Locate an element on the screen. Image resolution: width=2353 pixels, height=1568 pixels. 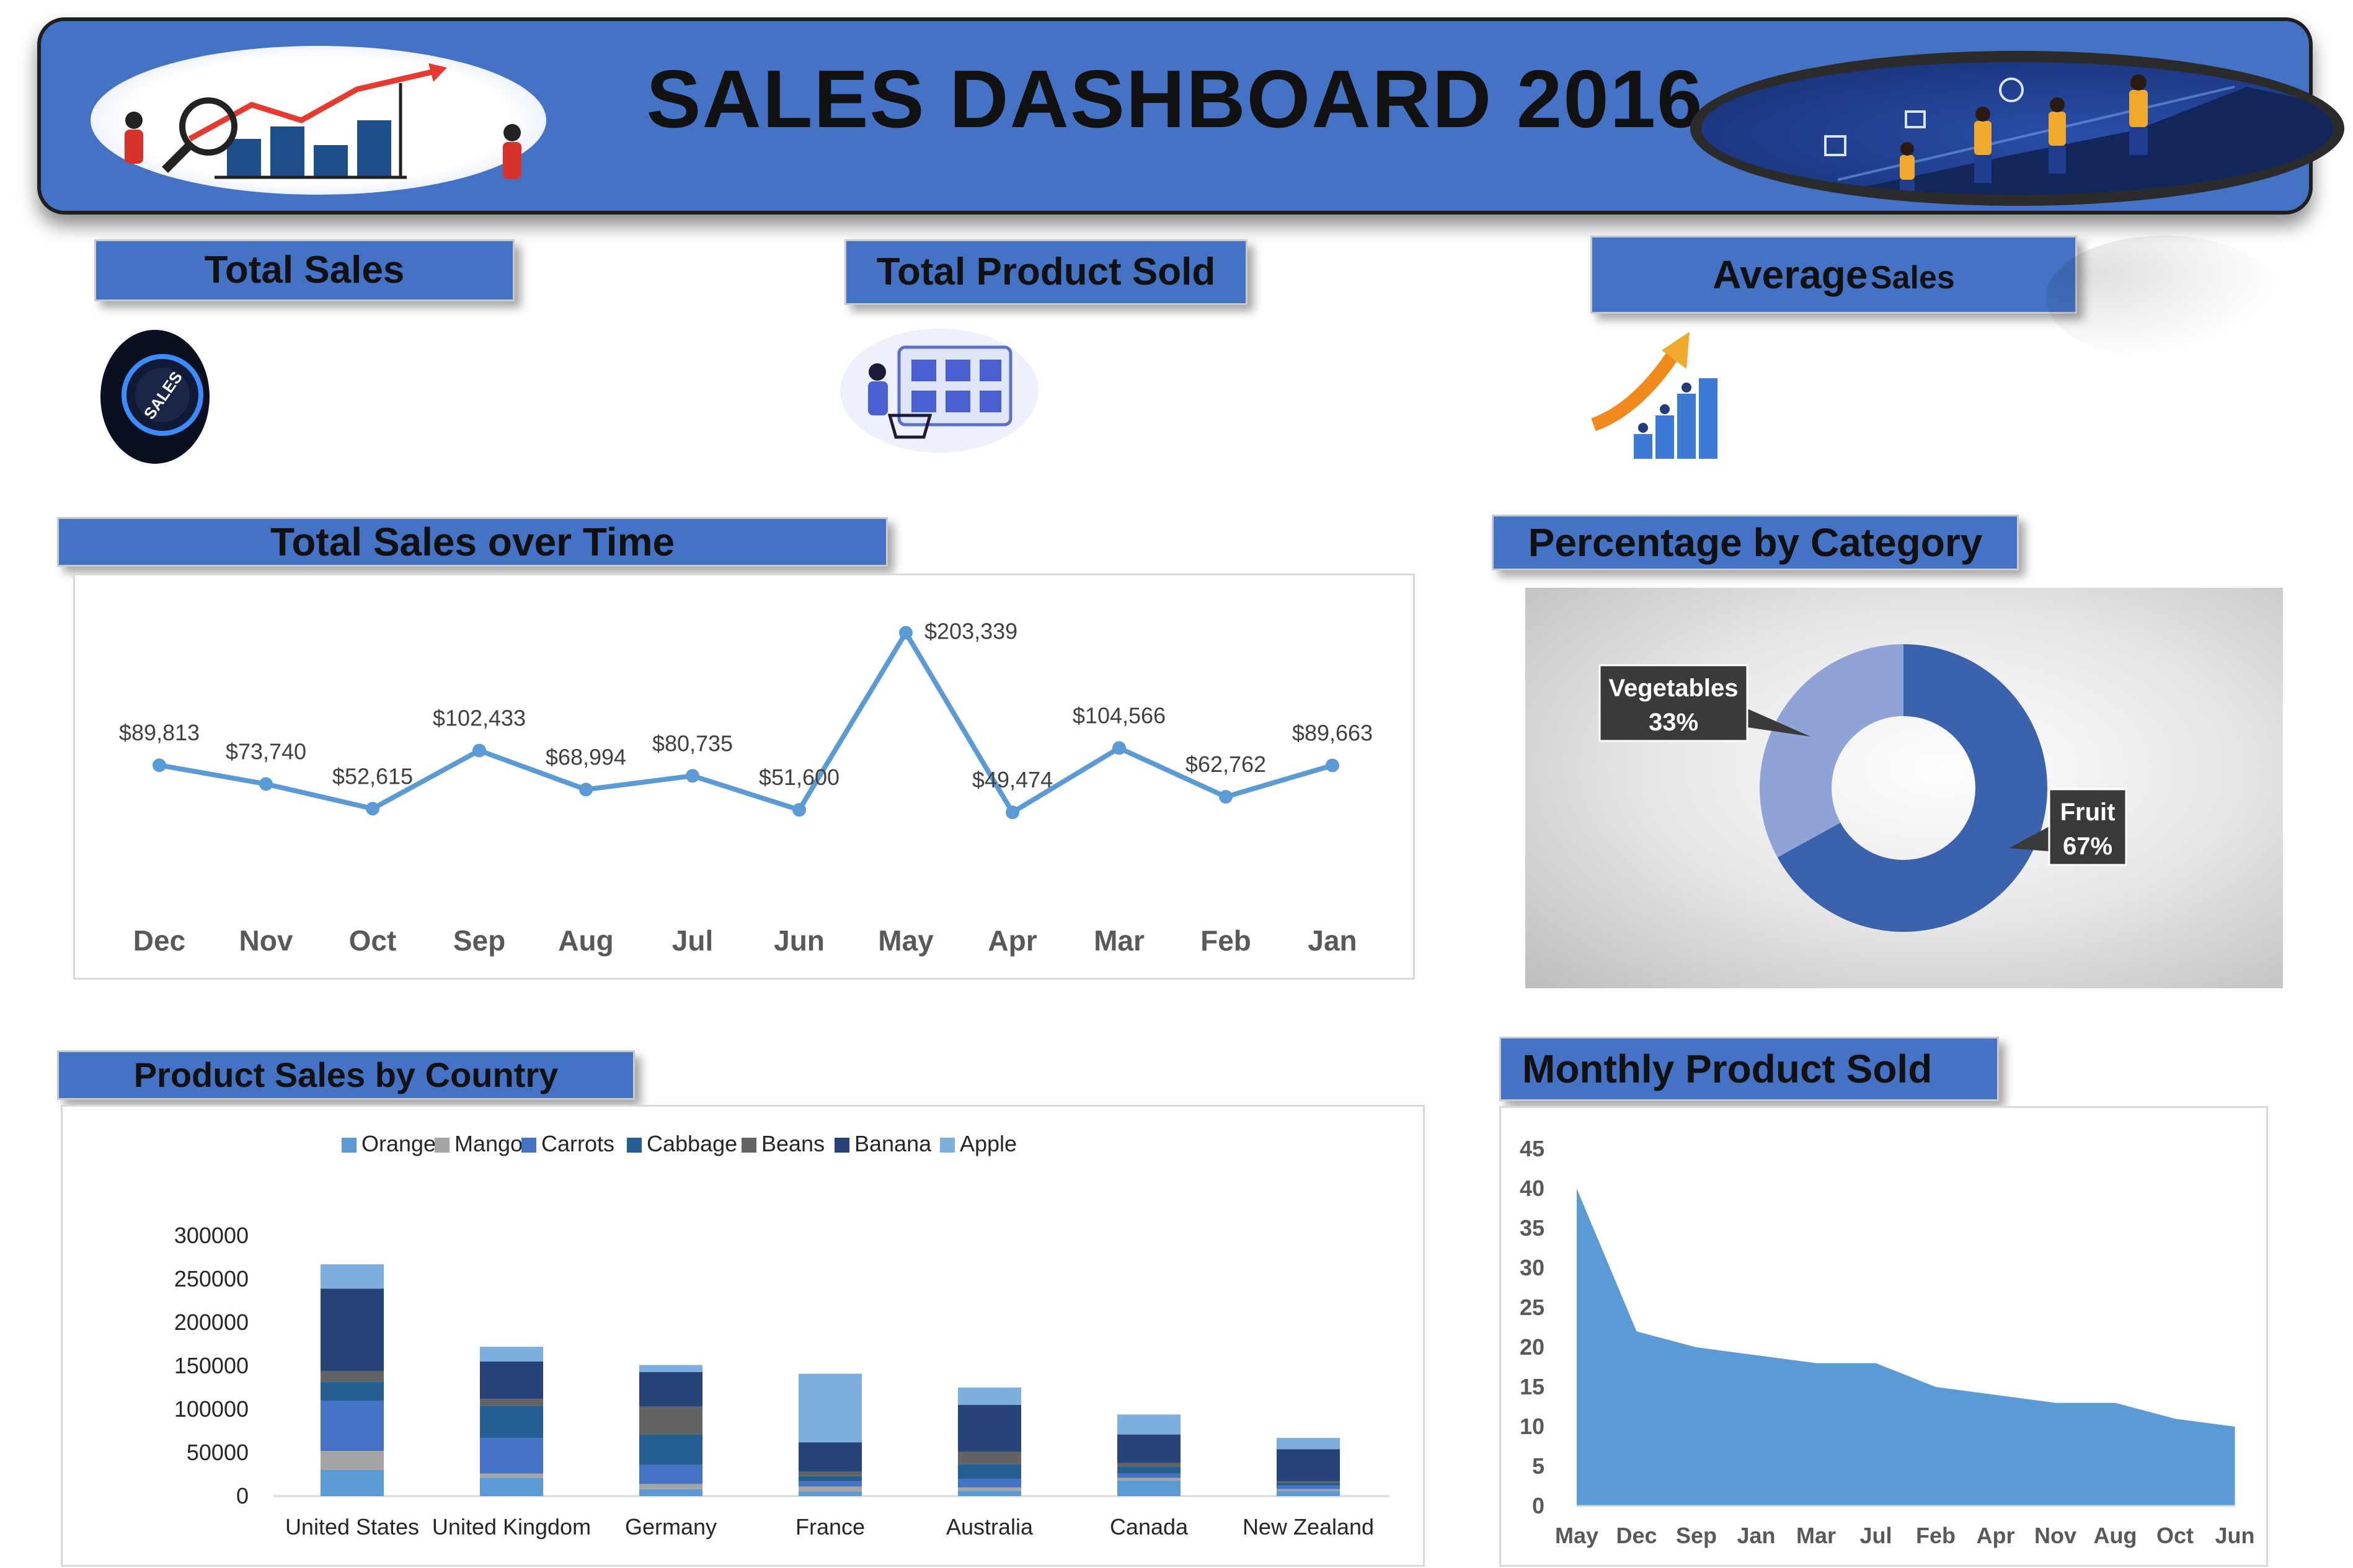
bar-y-tick: 250000 is located at coordinates (211, 1278).